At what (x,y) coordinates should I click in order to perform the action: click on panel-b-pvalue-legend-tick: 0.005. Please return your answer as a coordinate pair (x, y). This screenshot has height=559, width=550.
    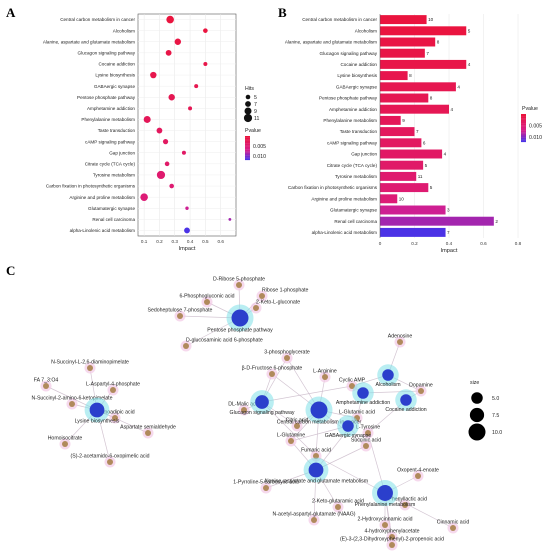
    Looking at the image, I should click on (535, 126).